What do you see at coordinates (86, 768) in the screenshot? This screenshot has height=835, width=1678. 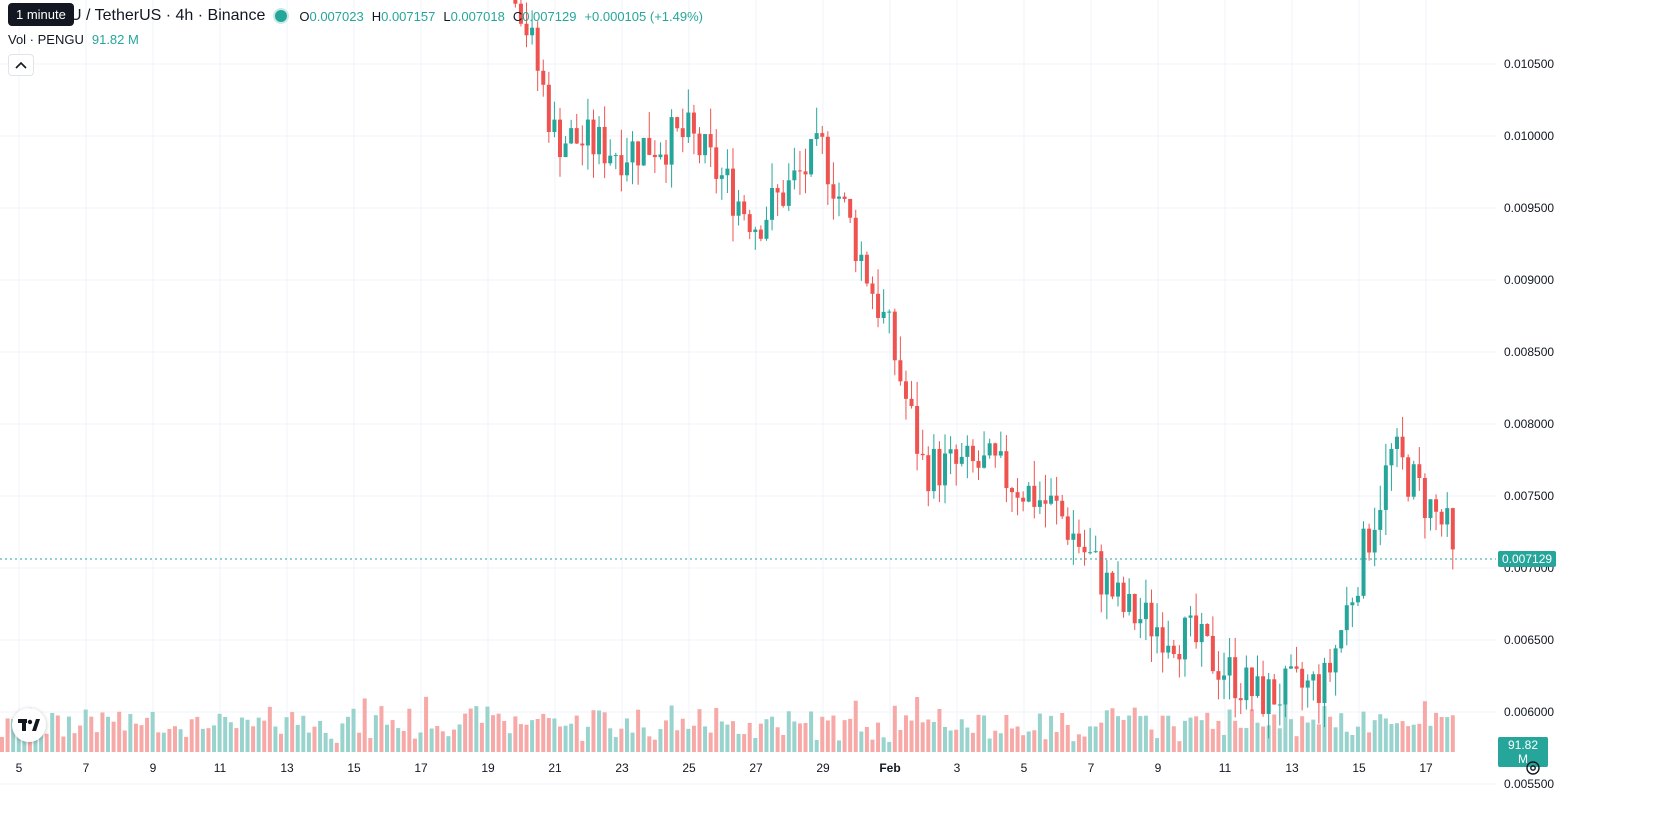 I see `time-tick-label: 7` at bounding box center [86, 768].